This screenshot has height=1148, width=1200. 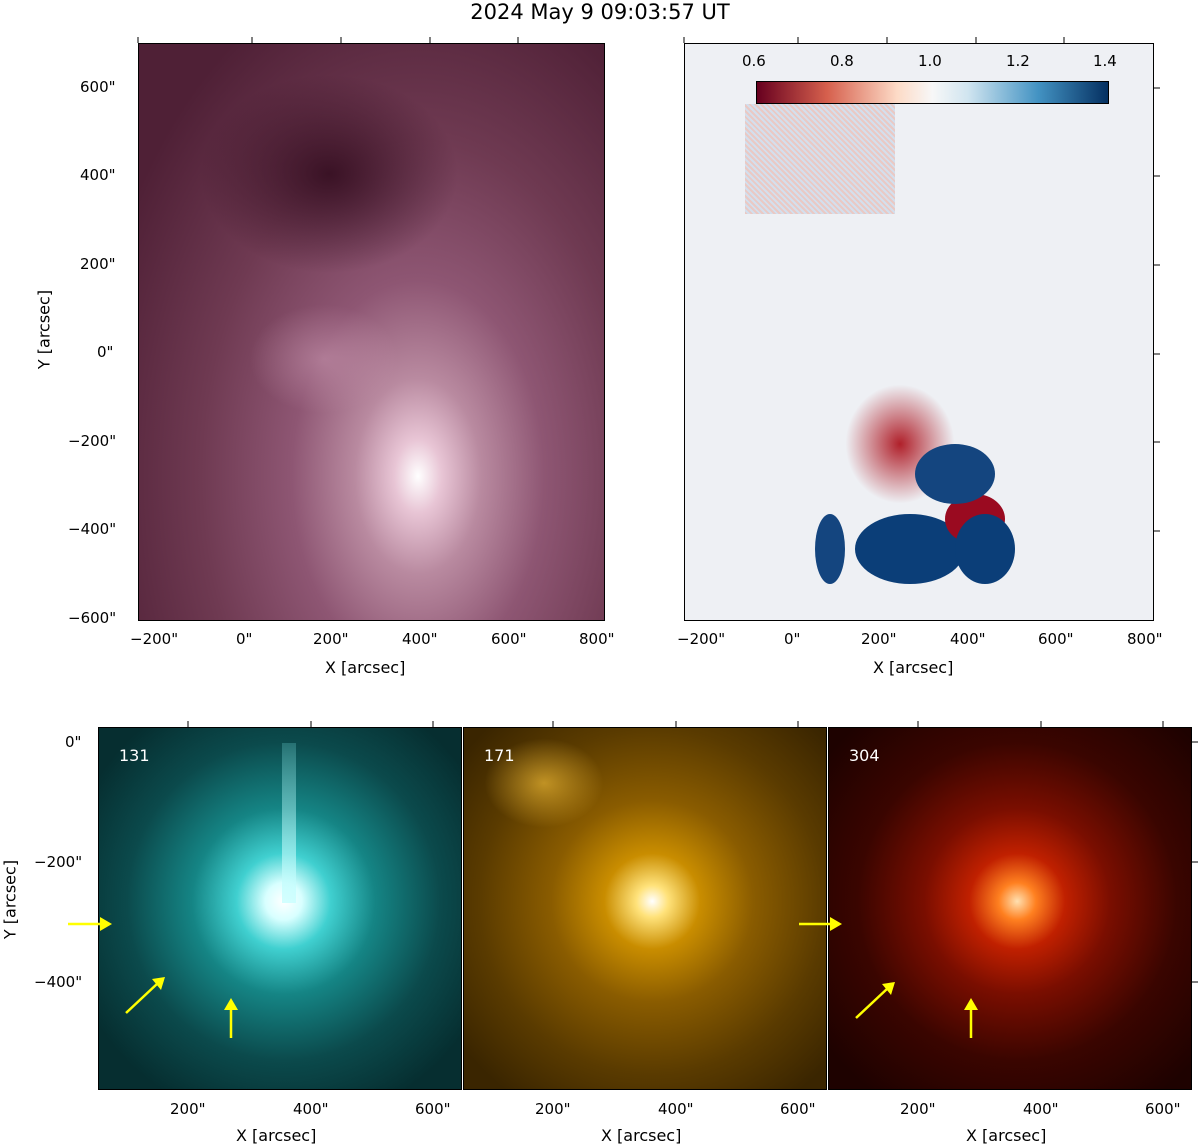 I want to click on colorbar, so click(x=932, y=92).